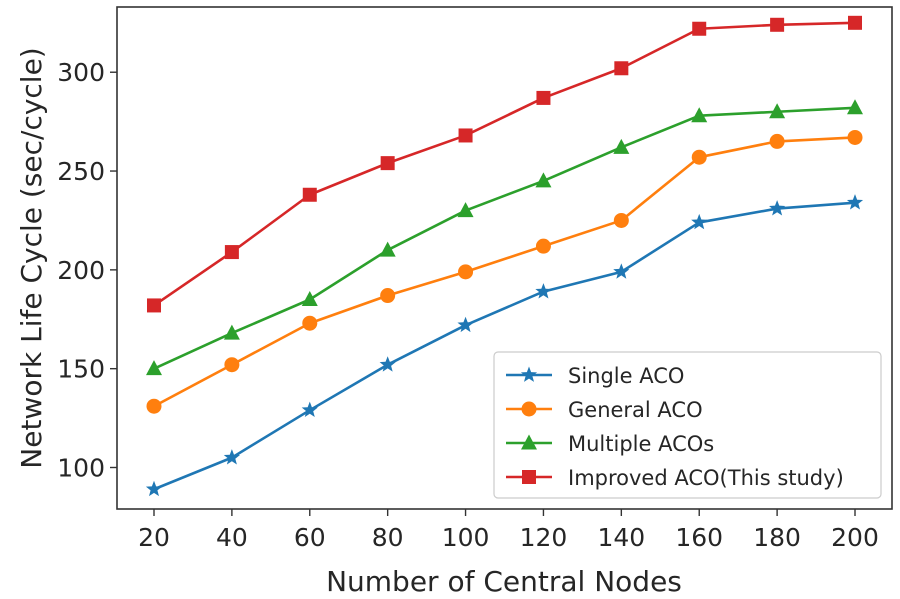  I want to click on x-axis-label: Number of Central Nodes, so click(504, 581).